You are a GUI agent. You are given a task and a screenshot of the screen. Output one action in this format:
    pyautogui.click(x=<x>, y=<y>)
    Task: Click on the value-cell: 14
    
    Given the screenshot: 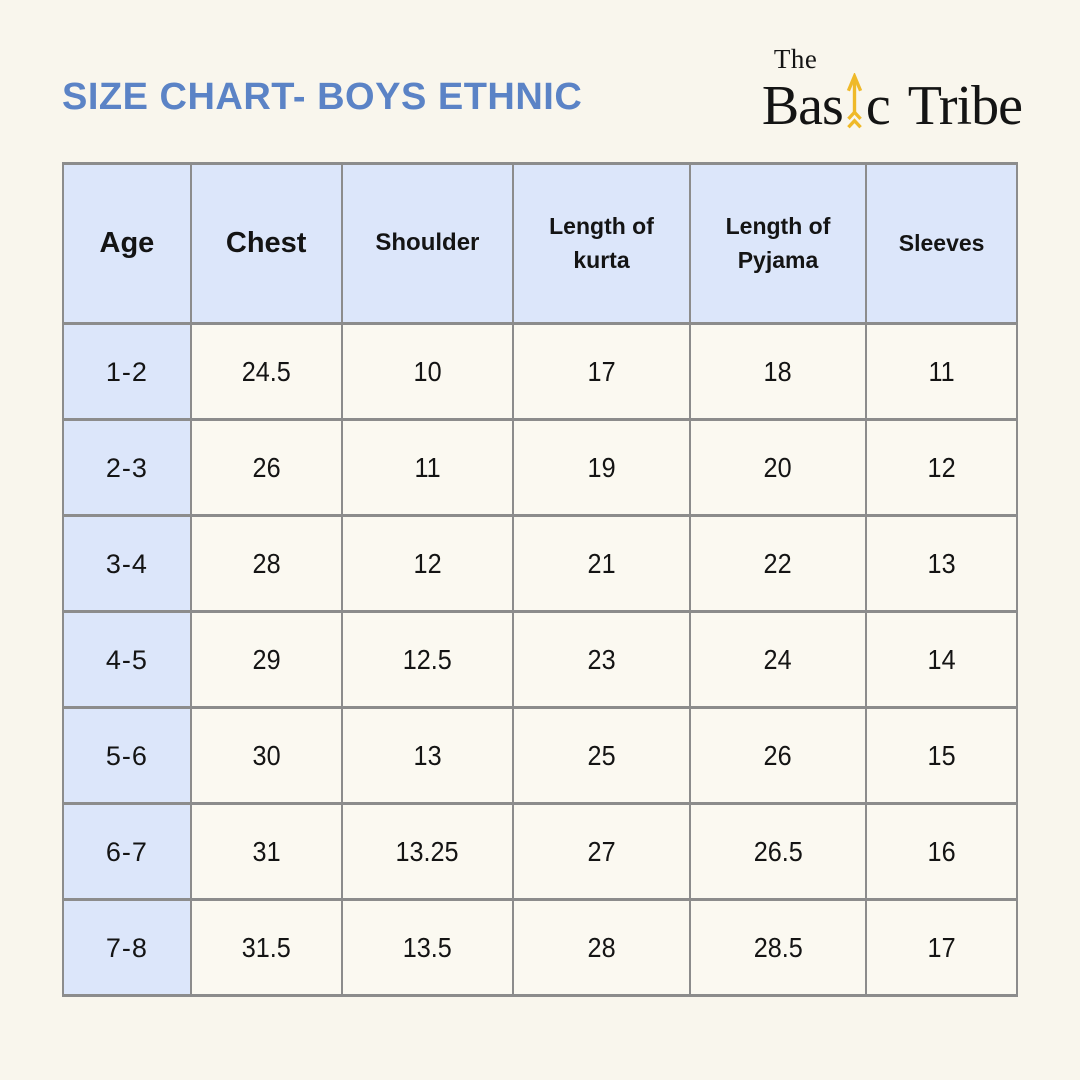 What is the action you would take?
    pyautogui.click(x=941, y=659)
    